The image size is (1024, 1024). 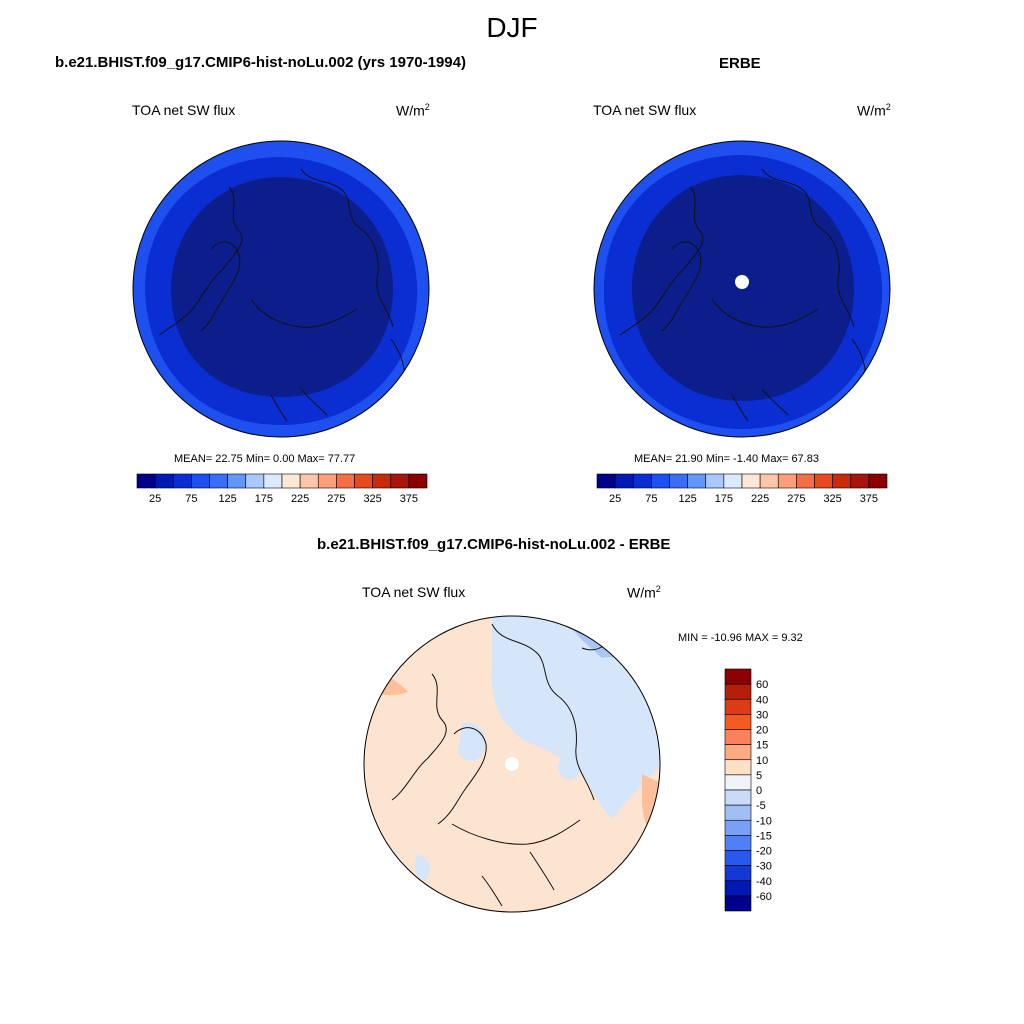 What do you see at coordinates (759, 776) in the screenshot?
I see `diff-colorbar-tick-label: 5` at bounding box center [759, 776].